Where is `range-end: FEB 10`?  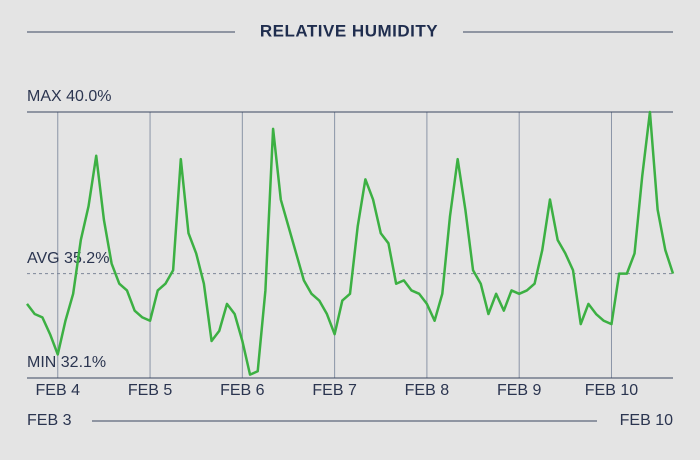
range-end: FEB 10 is located at coordinates (646, 420).